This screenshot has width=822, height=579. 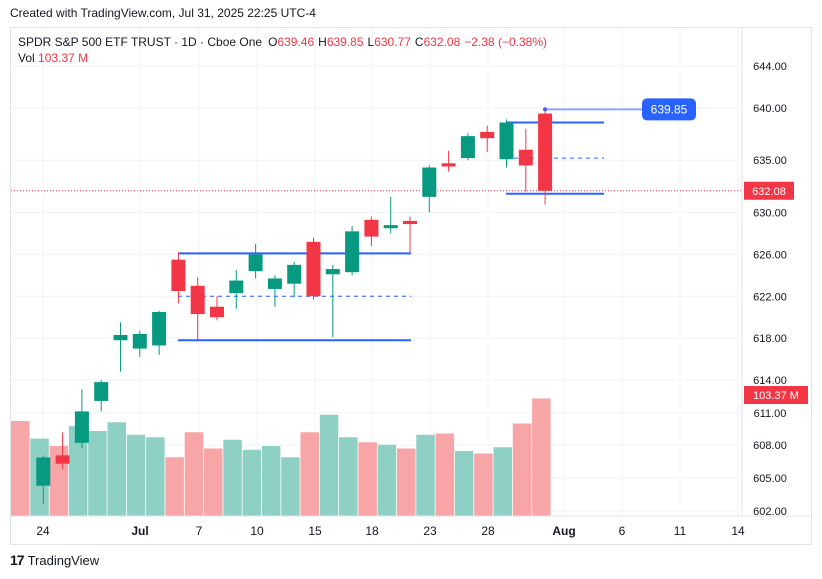 What do you see at coordinates (296, 42) in the screenshot?
I see `open-value: 639.46` at bounding box center [296, 42].